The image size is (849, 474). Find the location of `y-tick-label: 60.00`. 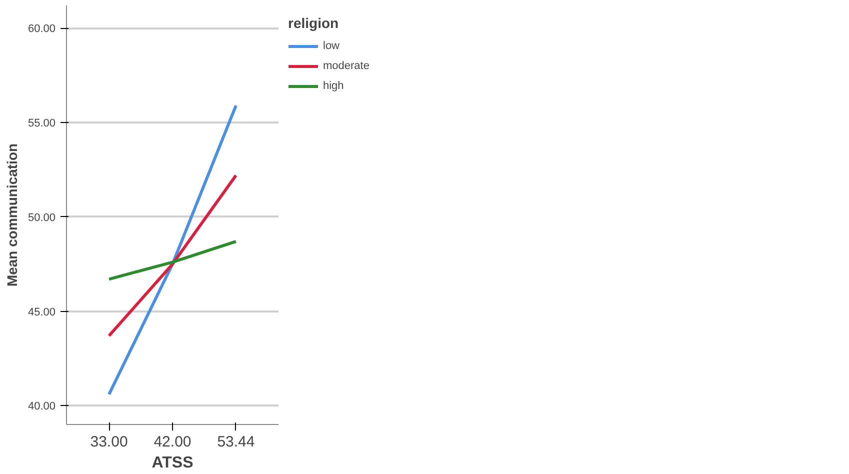

y-tick-label: 60.00 is located at coordinates (42, 29).